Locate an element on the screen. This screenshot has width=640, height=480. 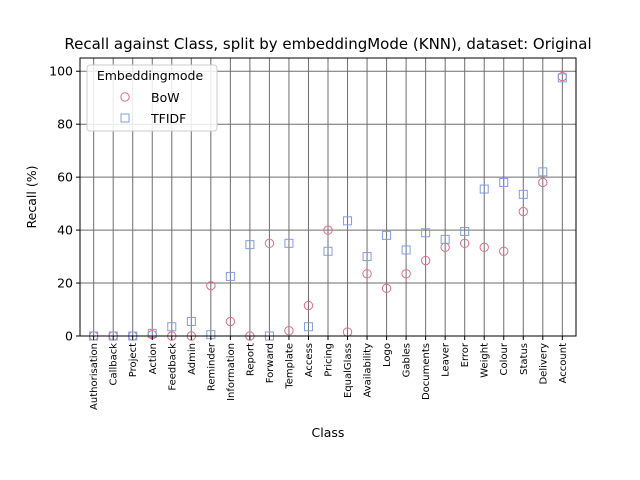
x-tick-label: Account is located at coordinates (563, 363).